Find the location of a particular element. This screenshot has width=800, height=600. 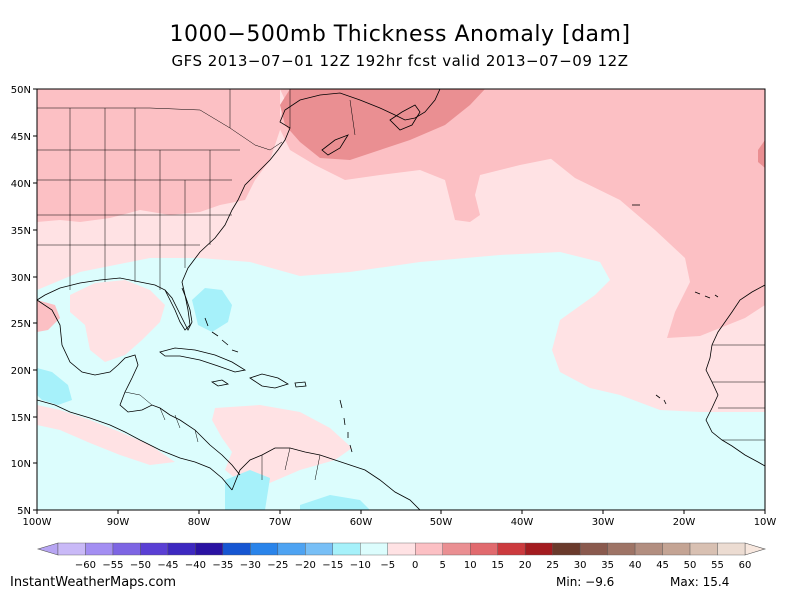

min-value: Min: −9.6 is located at coordinates (585, 582).